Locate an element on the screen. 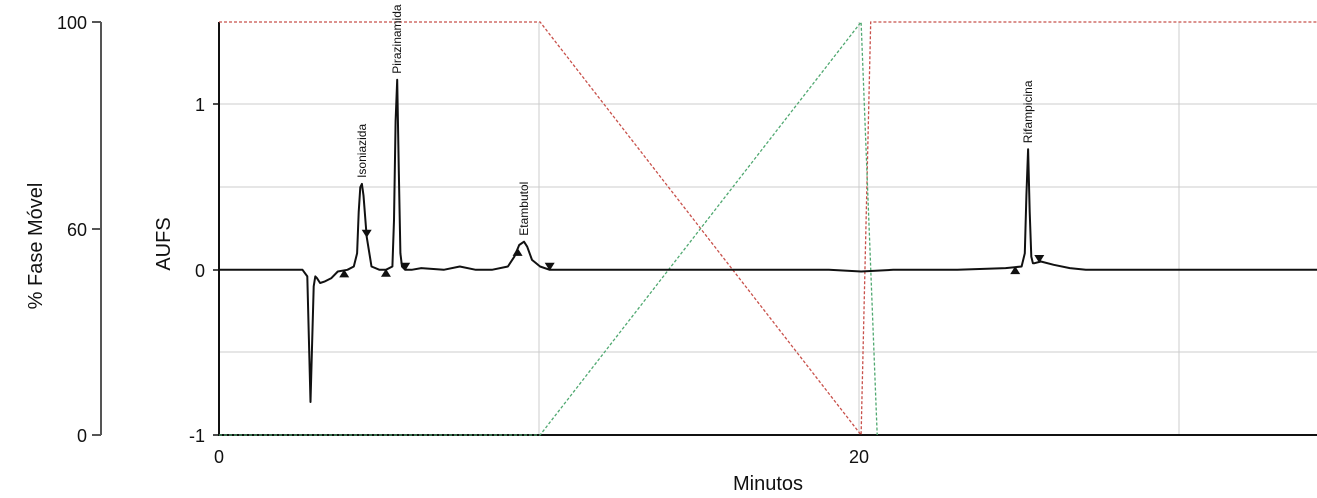  left-tick-label: 100 is located at coordinates (72, 23).